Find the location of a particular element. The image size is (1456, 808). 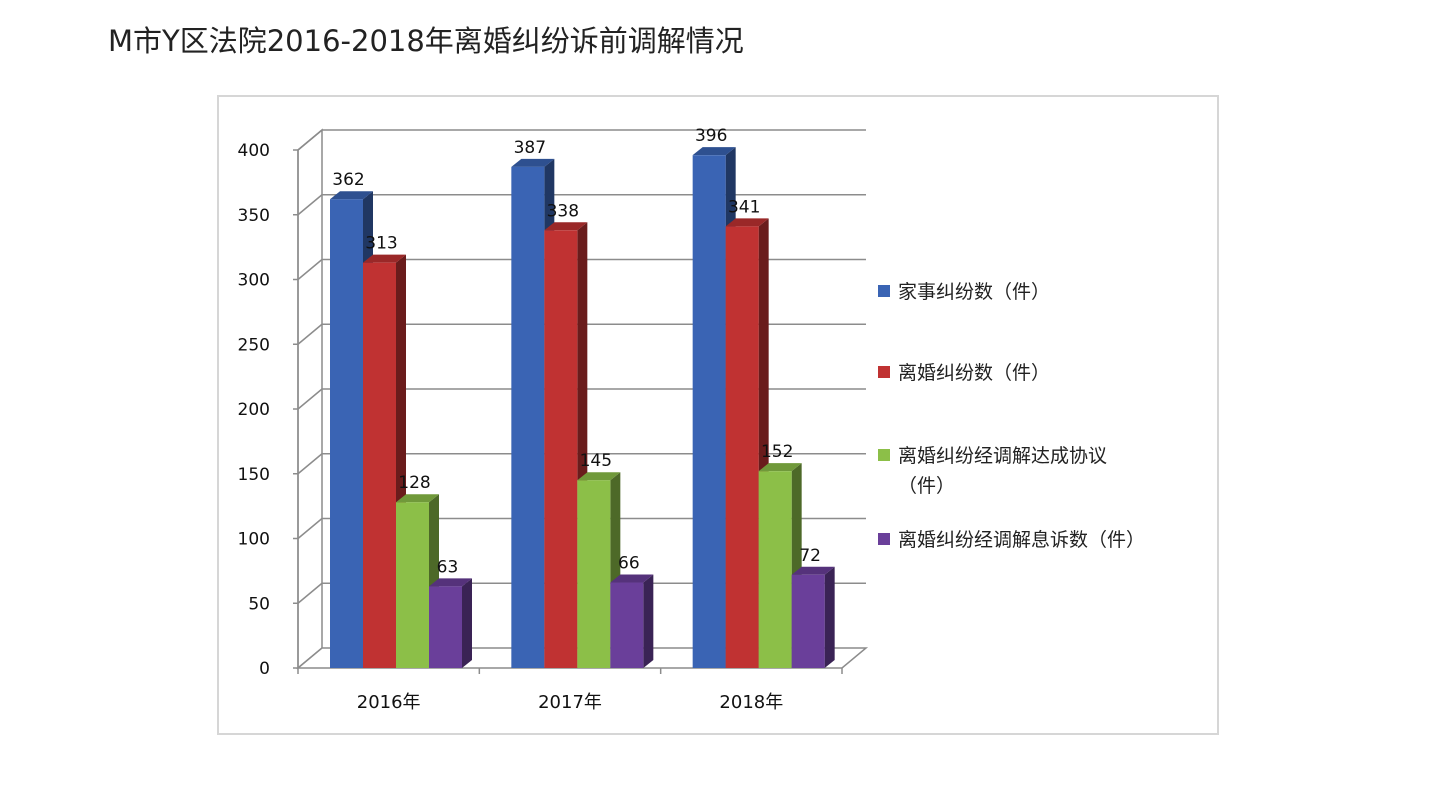

x-tick-label: 2017年 is located at coordinates (570, 702).